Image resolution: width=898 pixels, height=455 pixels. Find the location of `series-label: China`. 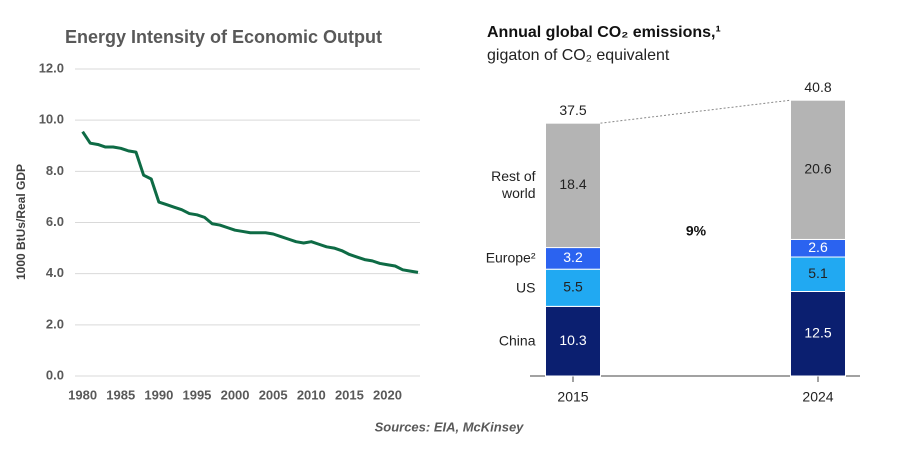

series-label: China is located at coordinates (517, 340).